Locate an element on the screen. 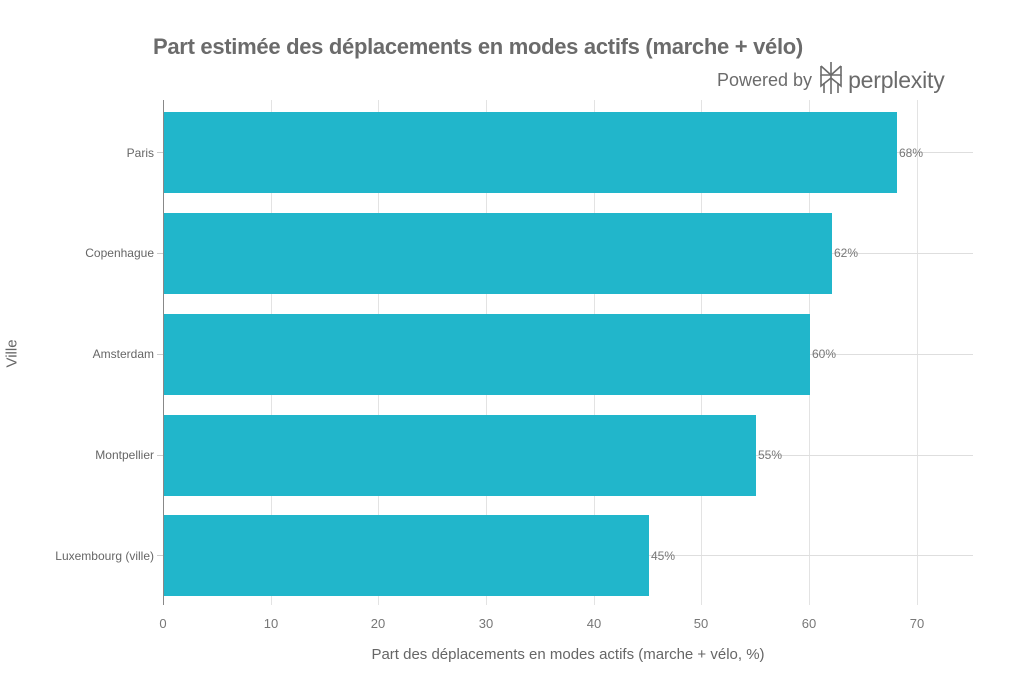  powered-by-credit: Powered by perplexity is located at coordinates (831, 80).